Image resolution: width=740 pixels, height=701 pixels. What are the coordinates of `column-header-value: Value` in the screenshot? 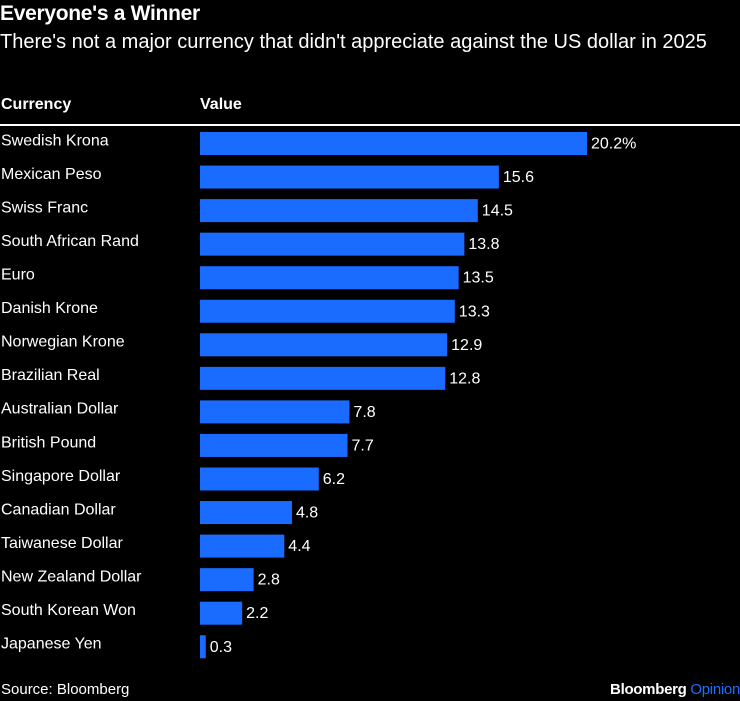 It's located at (221, 104).